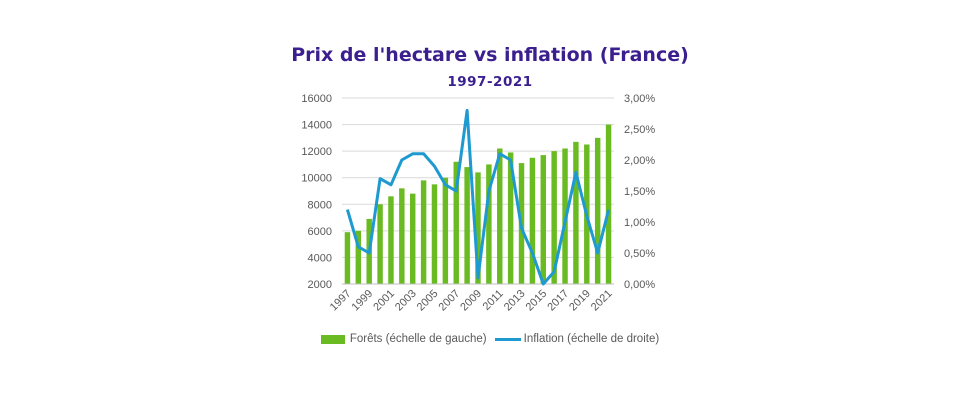  I want to click on y-left-tick-label: 16000, so click(316, 99).